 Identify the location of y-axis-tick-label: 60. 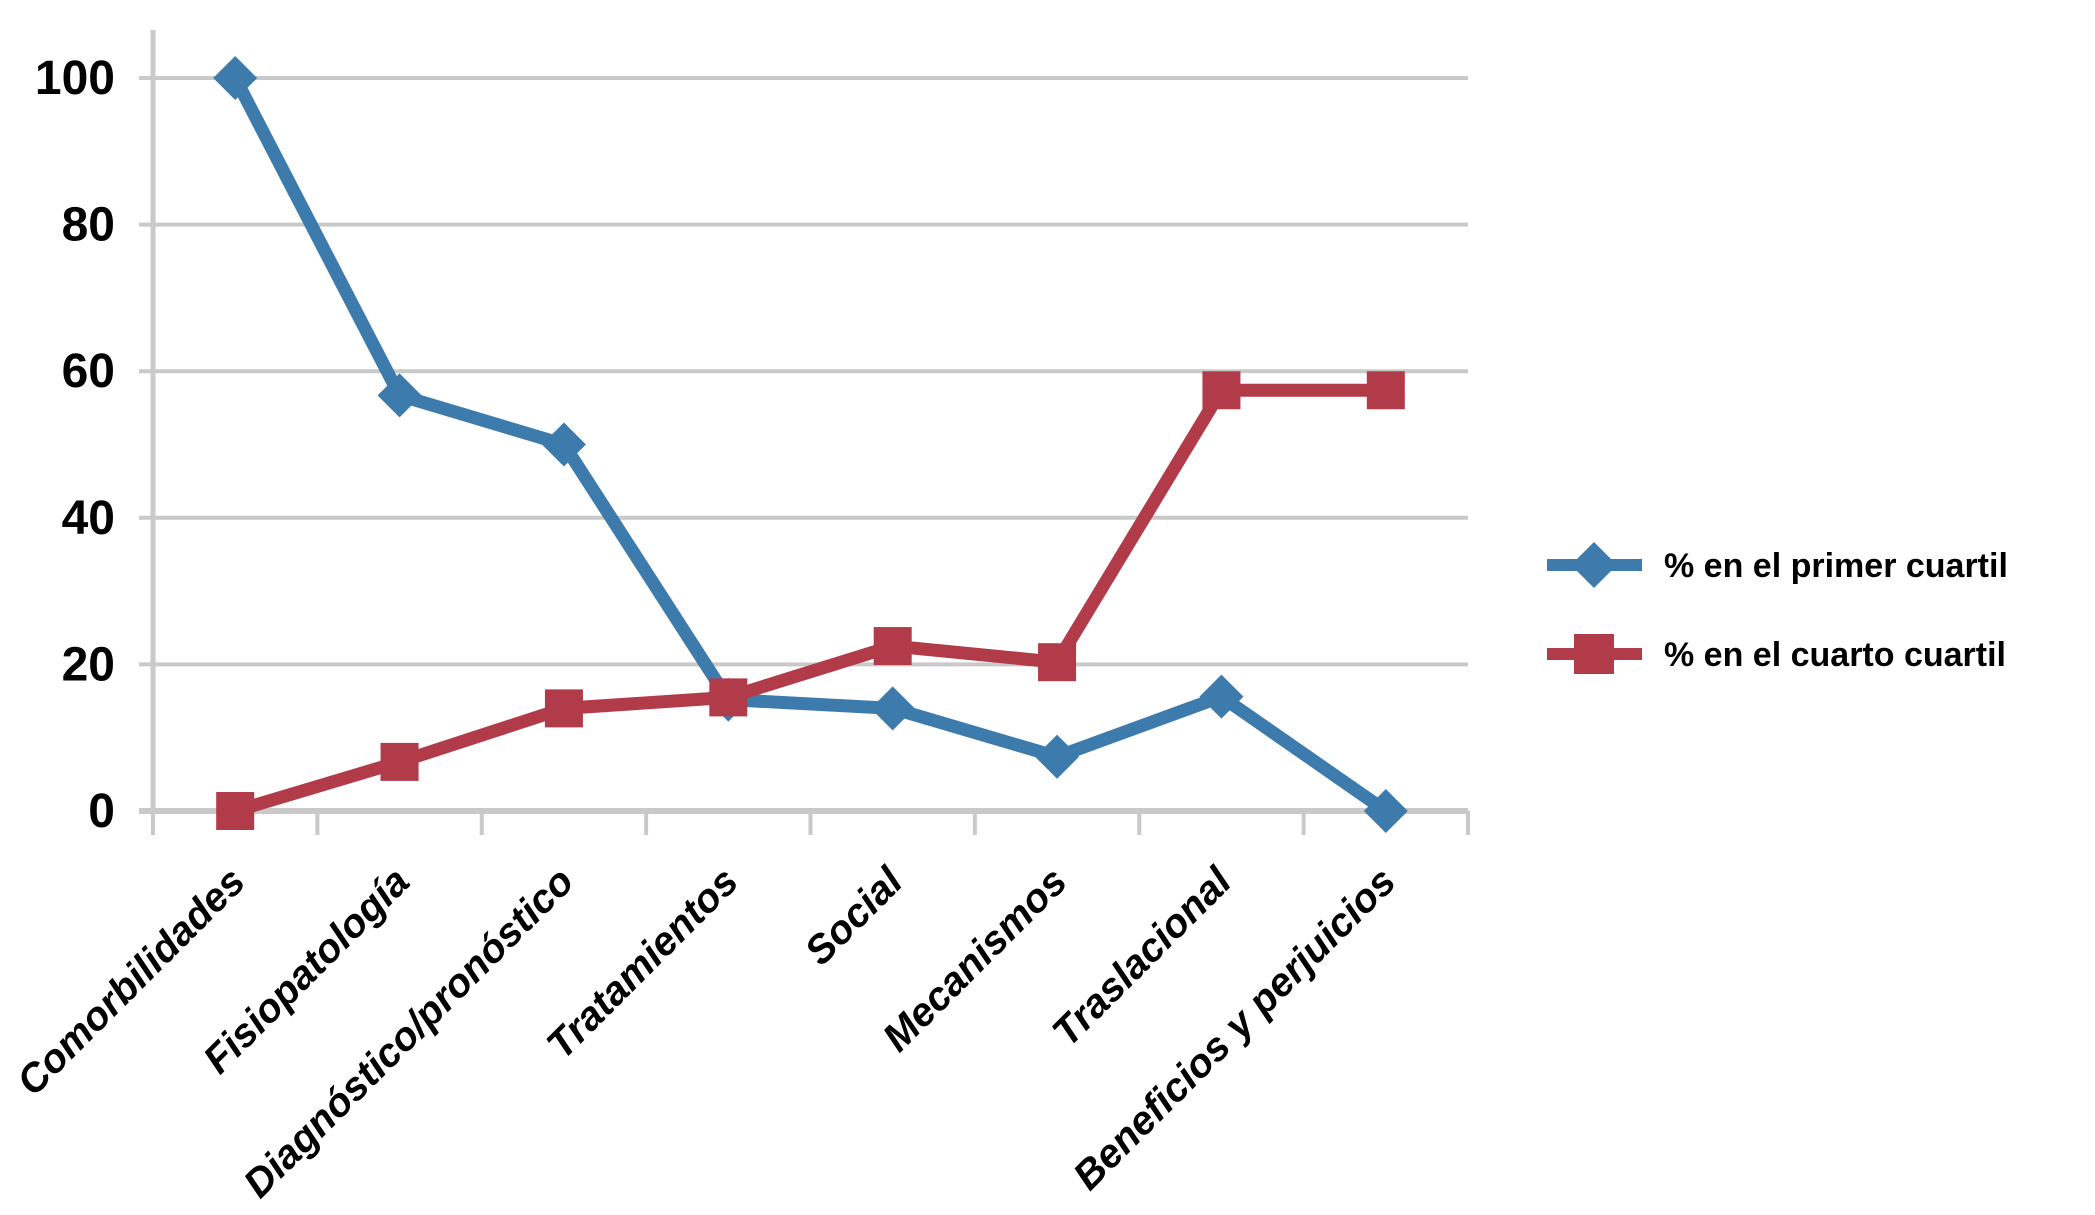
(88, 371).